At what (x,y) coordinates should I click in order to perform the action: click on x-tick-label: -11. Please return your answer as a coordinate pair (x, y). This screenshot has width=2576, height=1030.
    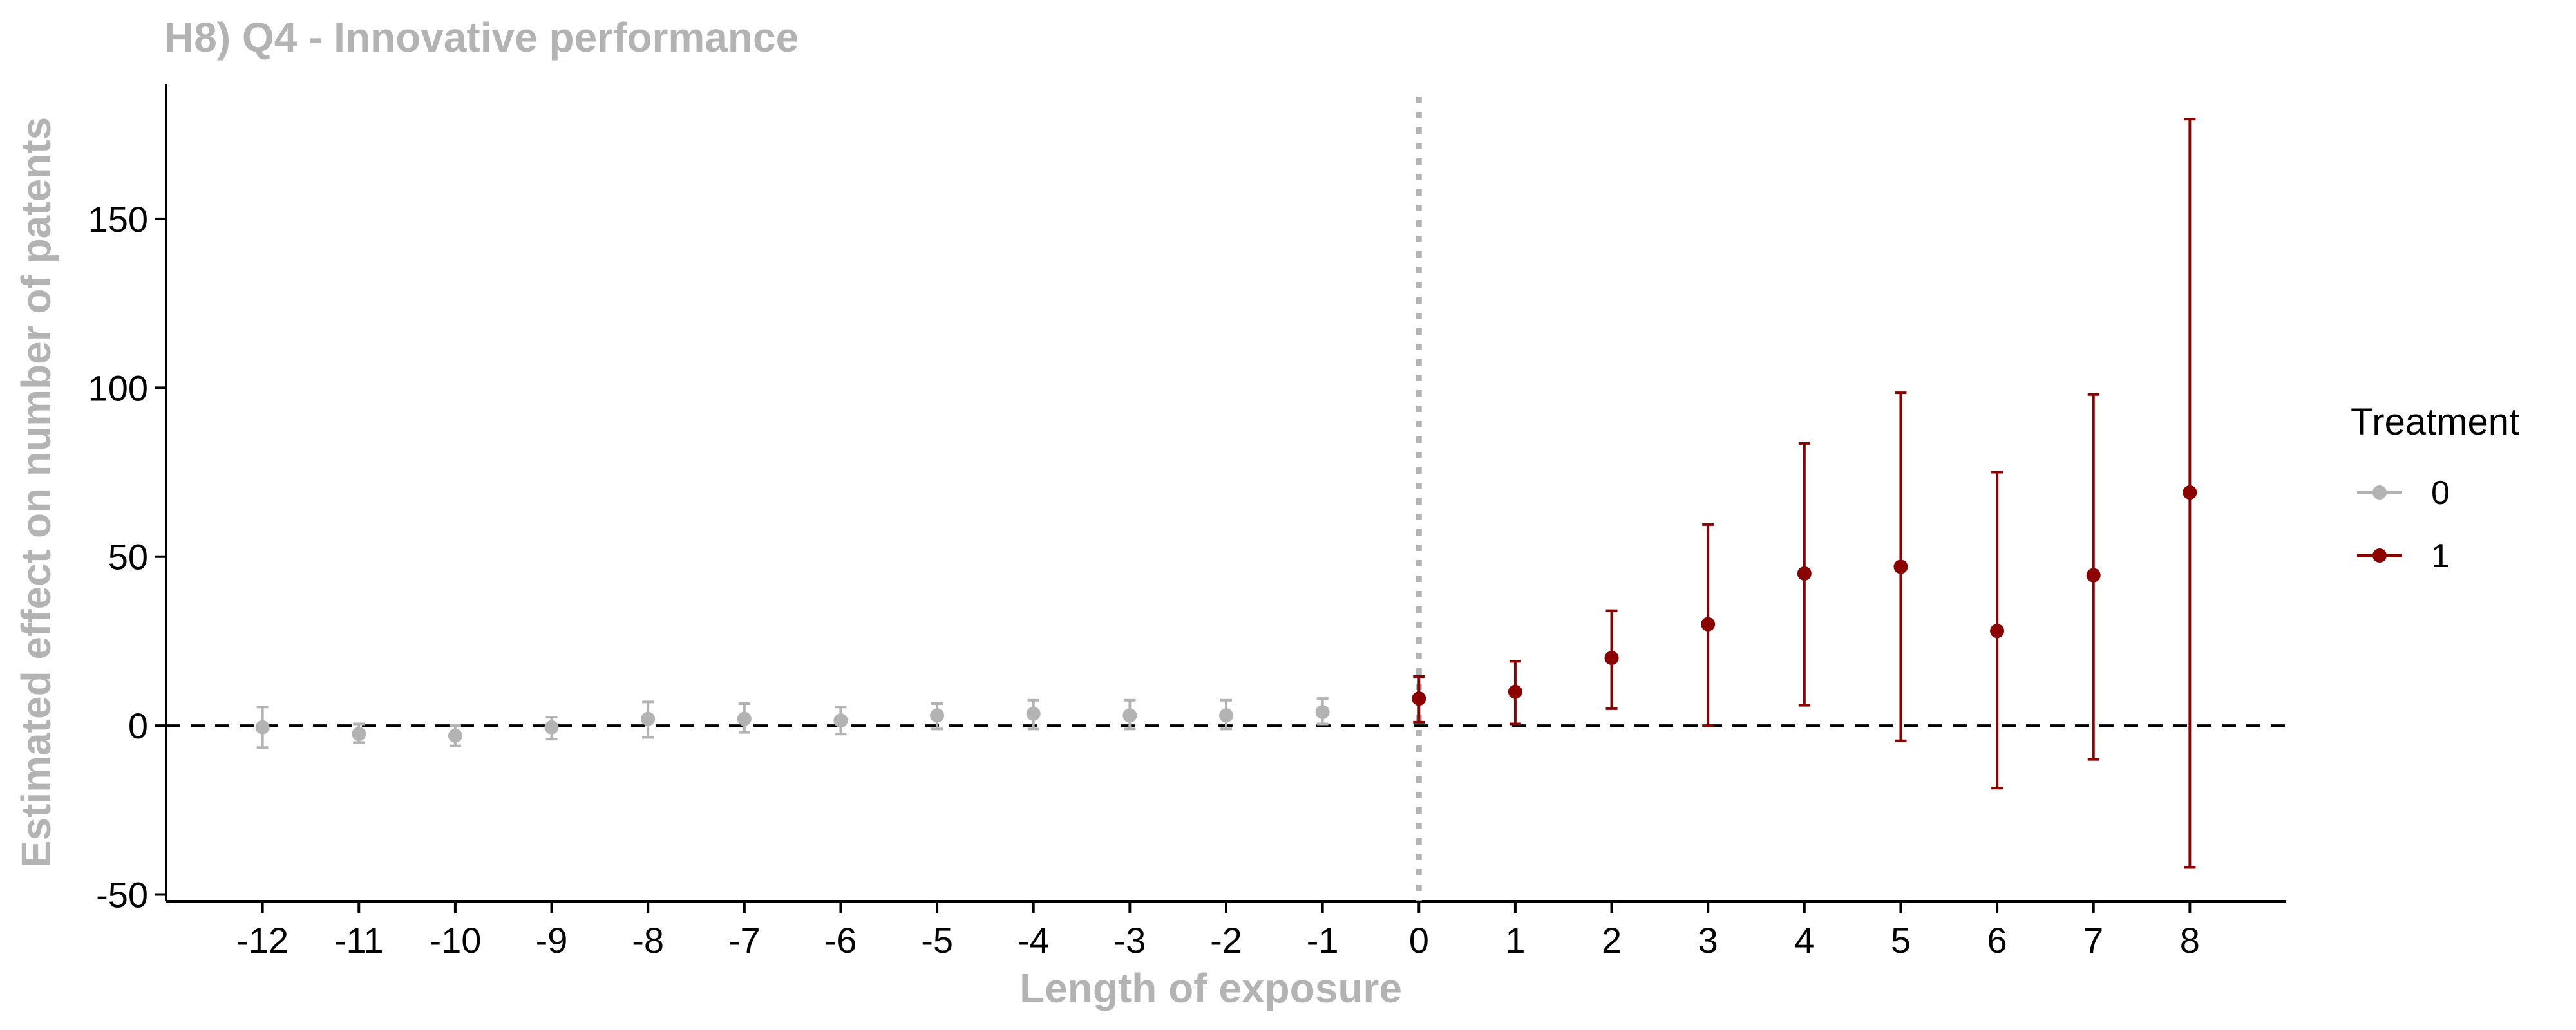
    Looking at the image, I should click on (359, 940).